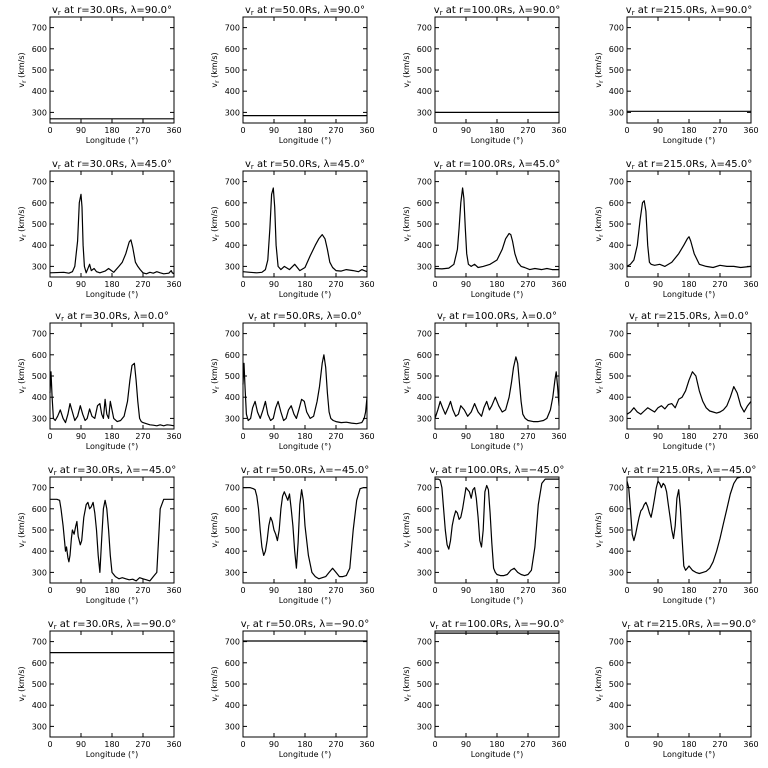 Image resolution: width=768 pixels, height=768 pixels. Describe the element at coordinates (689, 625) in the screenshot. I see `panel-title: vr at r=215.0Rs, λ=−90.0°` at that location.